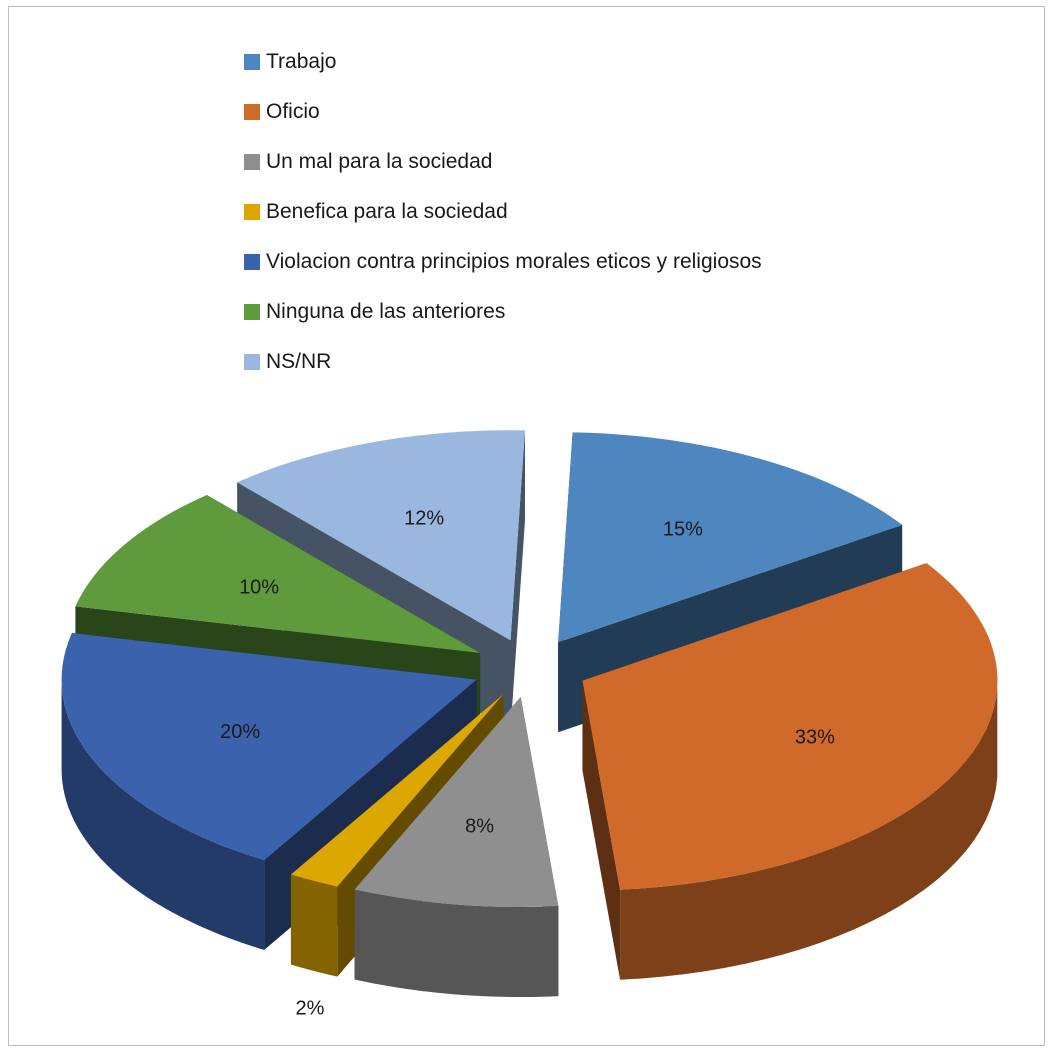  Describe the element at coordinates (240, 732) in the screenshot. I see `data-label: 20%` at that location.